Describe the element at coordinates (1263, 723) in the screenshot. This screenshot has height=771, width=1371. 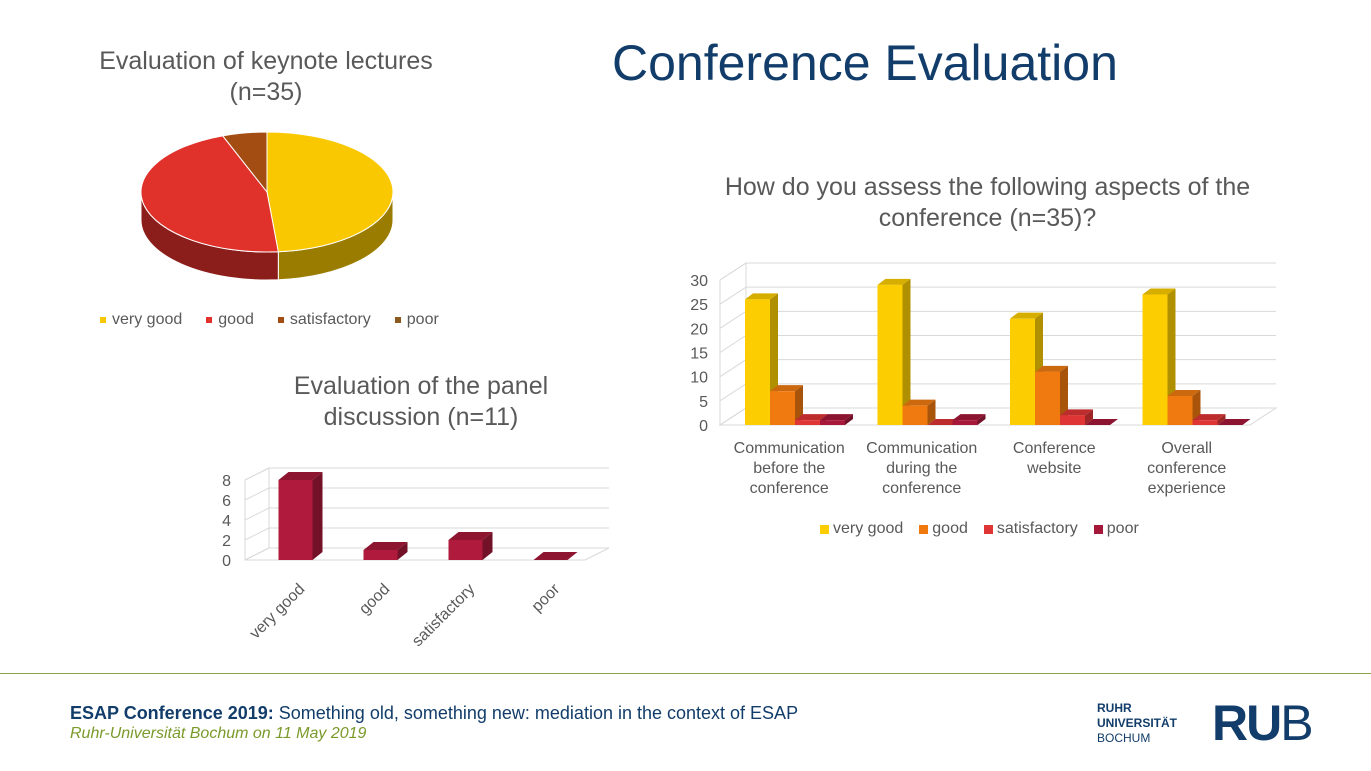
I see `rub-logo-mark: RUB` at that location.